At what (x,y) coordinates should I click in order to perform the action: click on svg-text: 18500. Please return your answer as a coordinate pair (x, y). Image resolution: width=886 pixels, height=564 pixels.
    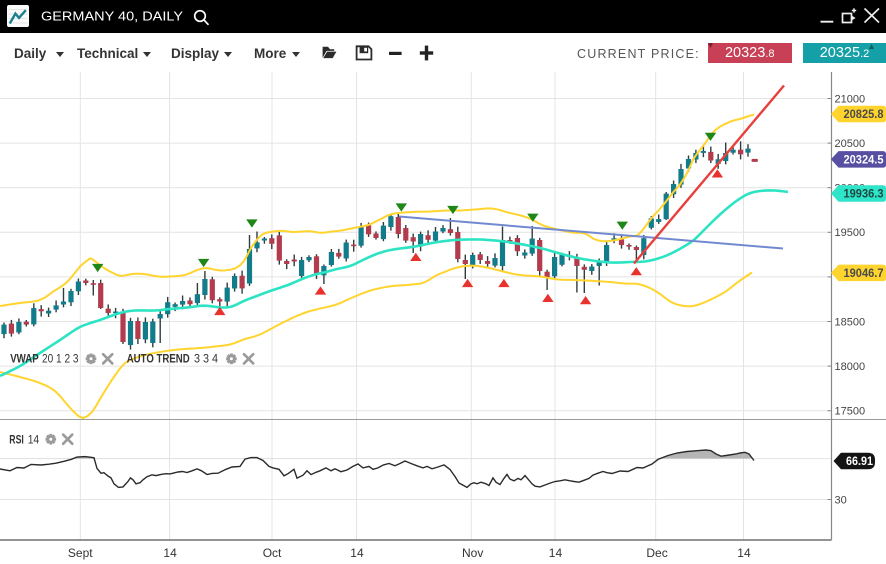
    Looking at the image, I should click on (850, 322).